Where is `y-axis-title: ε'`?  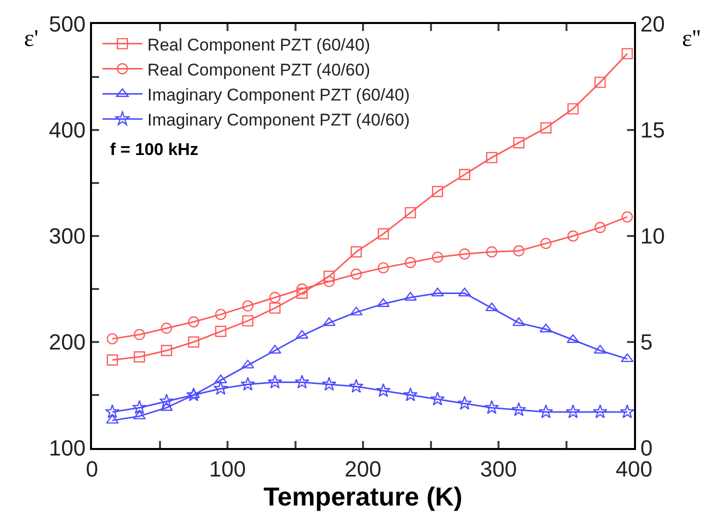
y-axis-title: ε' is located at coordinates (31, 39).